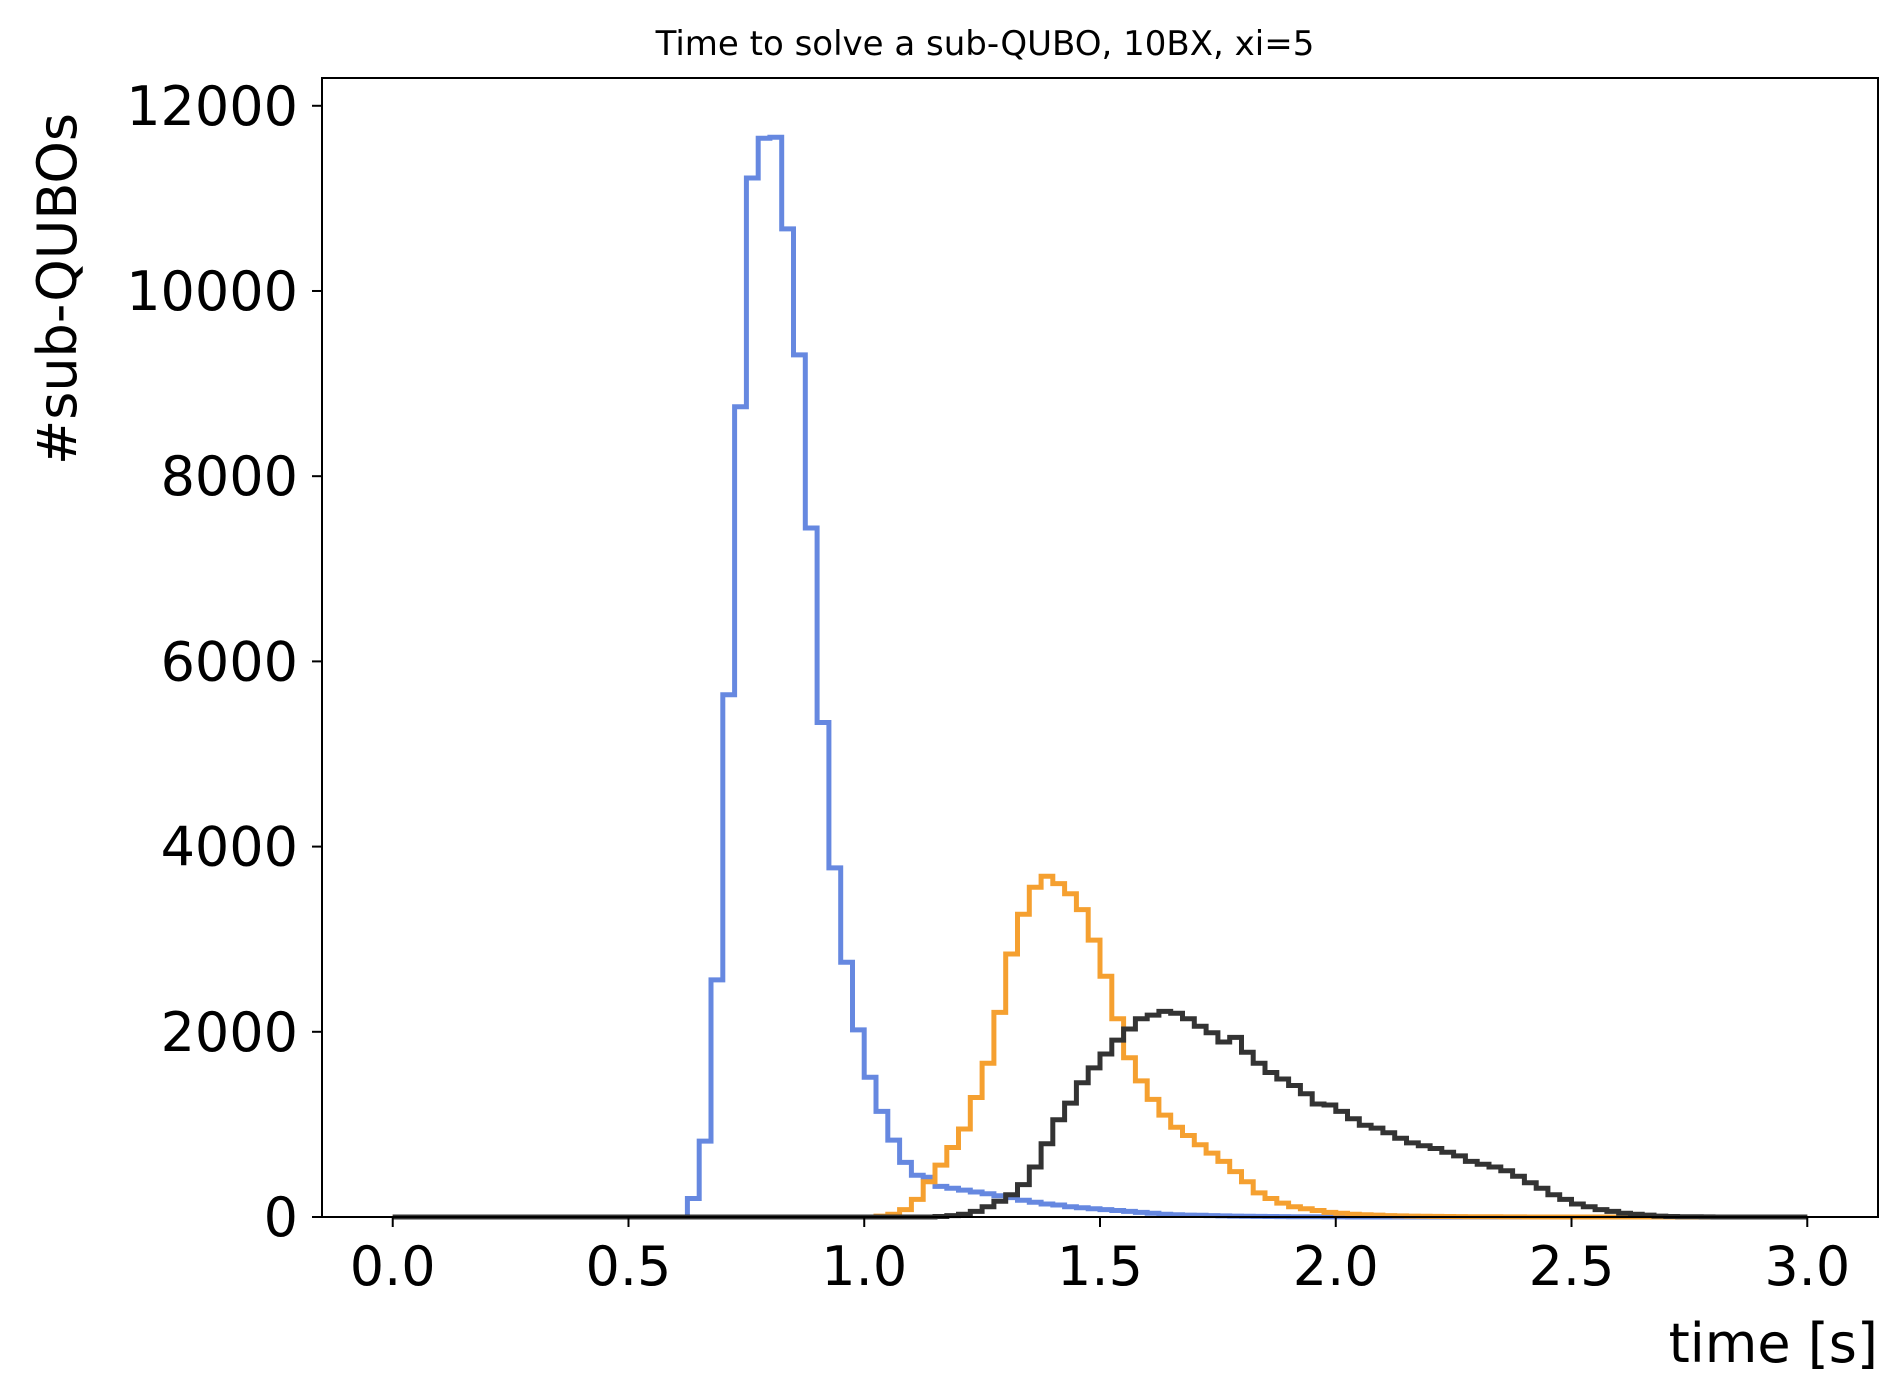 This screenshot has width=1896, height=1394. Describe the element at coordinates (229, 847) in the screenshot. I see `y-tick-label: 4000` at that location.